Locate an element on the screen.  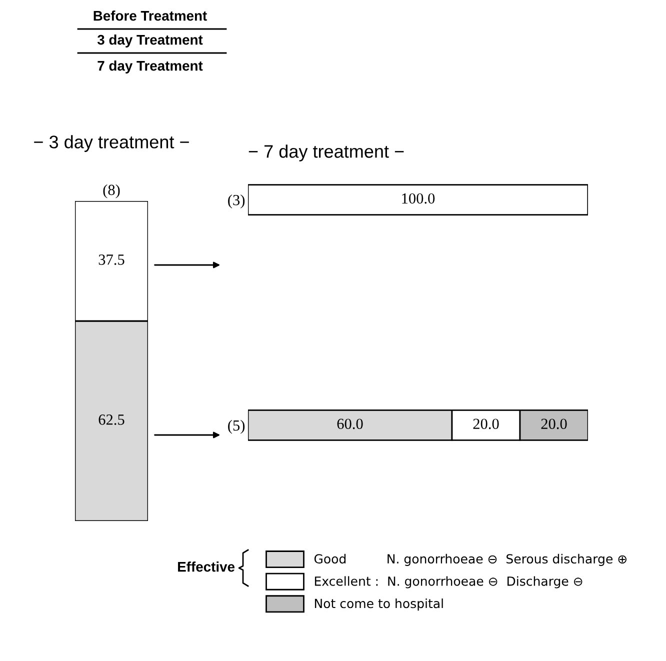
text: 7 day Treatment is located at coordinates (150, 67).